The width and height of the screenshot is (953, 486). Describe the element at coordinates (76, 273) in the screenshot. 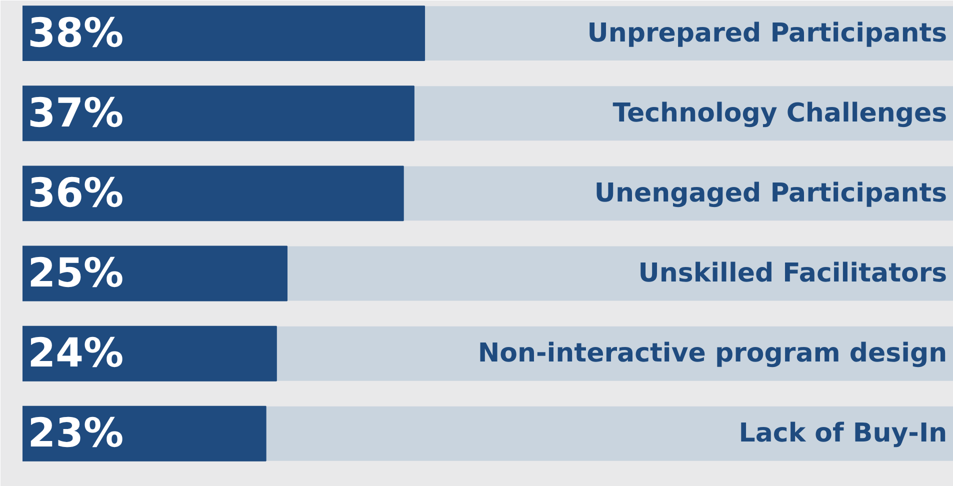

I see `data-label: 25%` at that location.